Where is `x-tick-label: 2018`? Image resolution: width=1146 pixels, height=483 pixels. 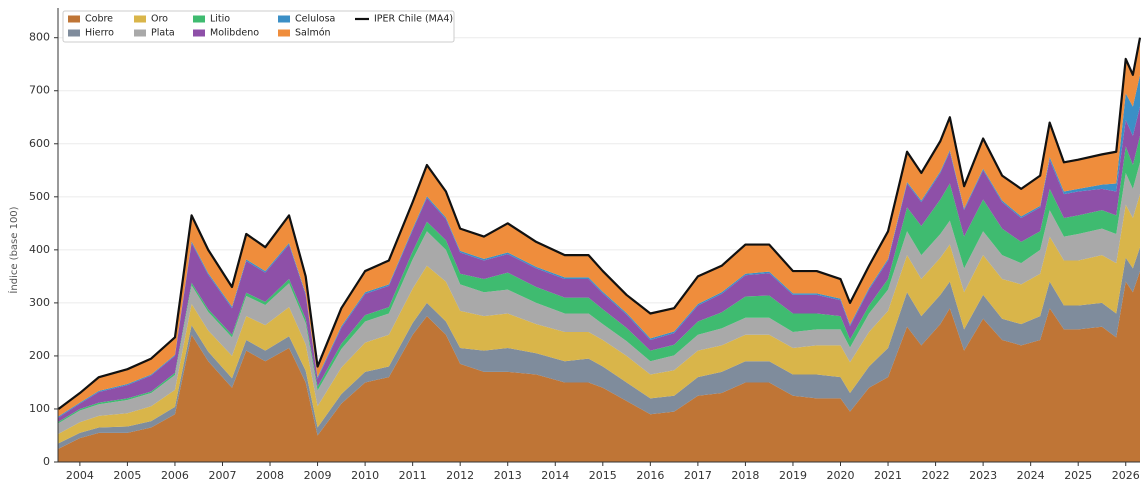
x-tick-label: 2018 is located at coordinates (745, 475).